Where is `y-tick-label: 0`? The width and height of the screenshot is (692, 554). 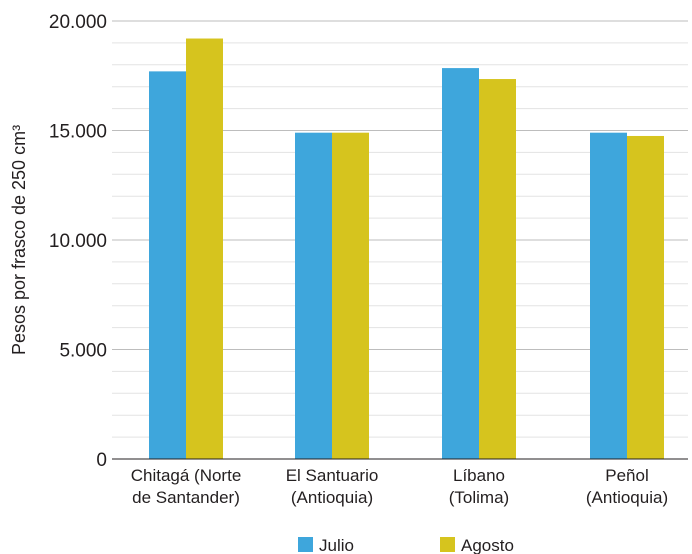
y-tick-label: 0 is located at coordinates (101, 460).